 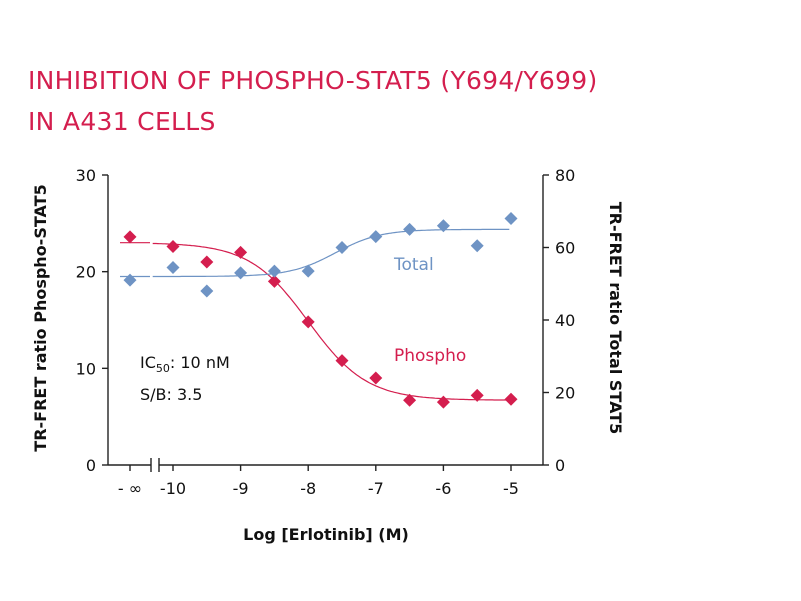 What do you see at coordinates (326, 534) in the screenshot?
I see `x-axis-title: Log [Erlotinib] (M)` at bounding box center [326, 534].